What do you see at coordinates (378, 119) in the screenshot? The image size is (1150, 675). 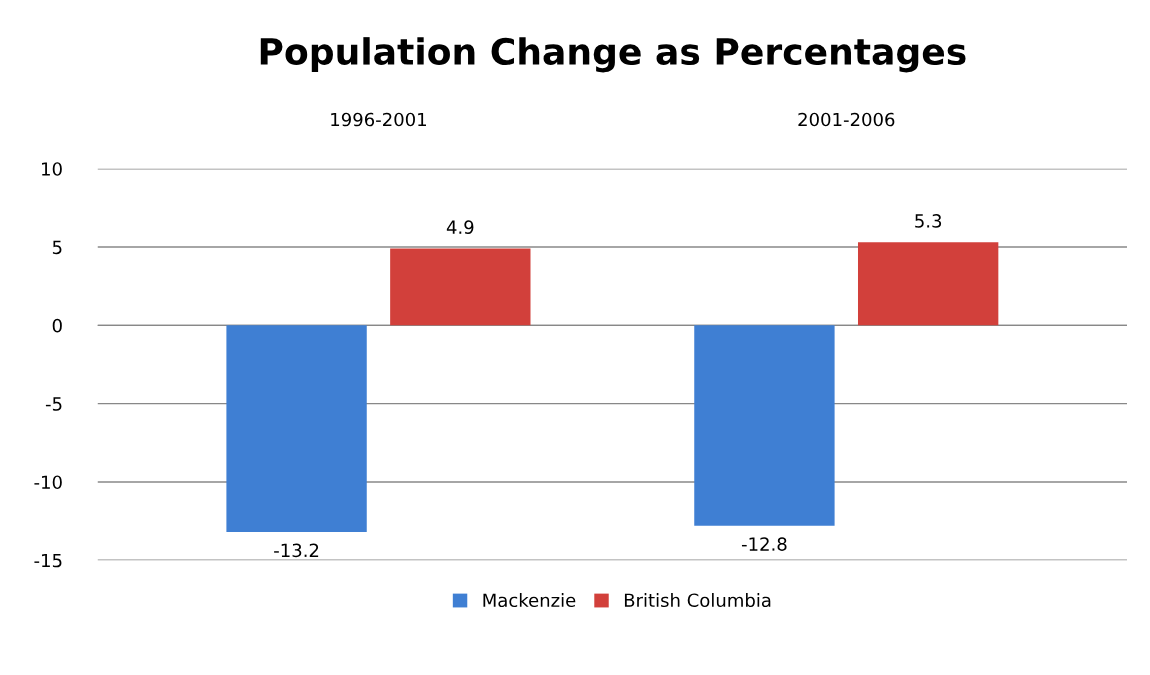 I see `x-tick-label: 1996-2001` at bounding box center [378, 119].